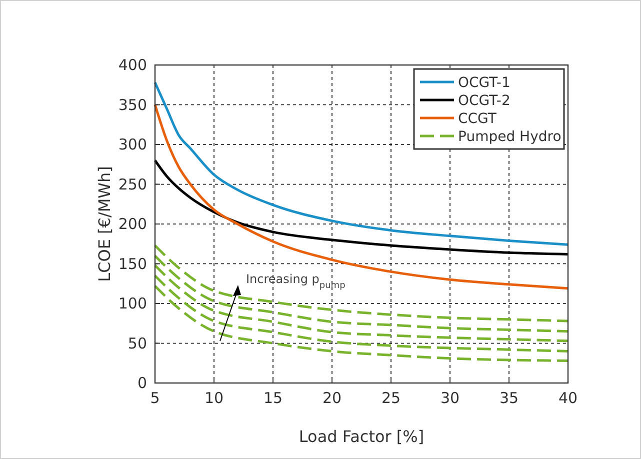 Image resolution: width=641 pixels, height=459 pixels. Describe the element at coordinates (509, 398) in the screenshot. I see `x-tick-label: 35` at that location.